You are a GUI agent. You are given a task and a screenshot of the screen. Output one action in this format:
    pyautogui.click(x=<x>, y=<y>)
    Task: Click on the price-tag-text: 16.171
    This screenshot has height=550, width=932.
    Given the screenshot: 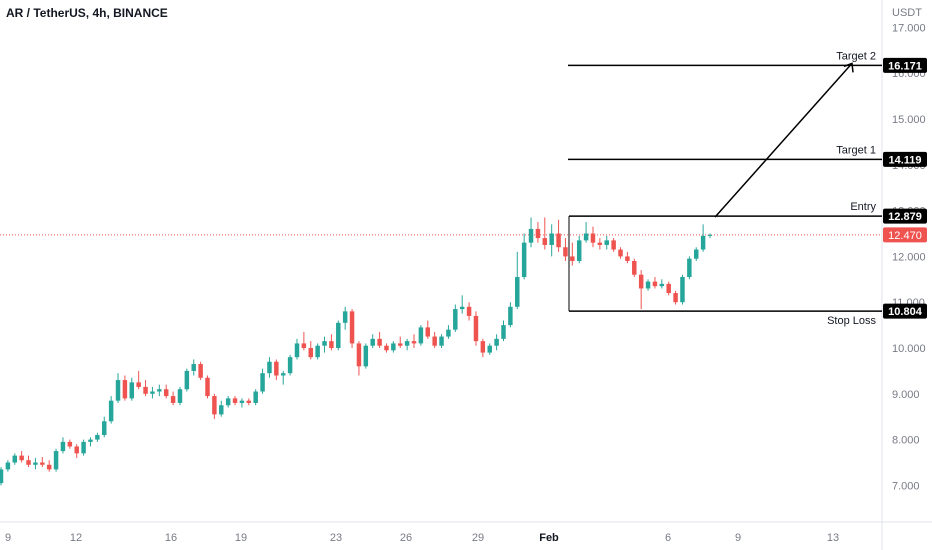 What is the action you would take?
    pyautogui.click(x=905, y=66)
    